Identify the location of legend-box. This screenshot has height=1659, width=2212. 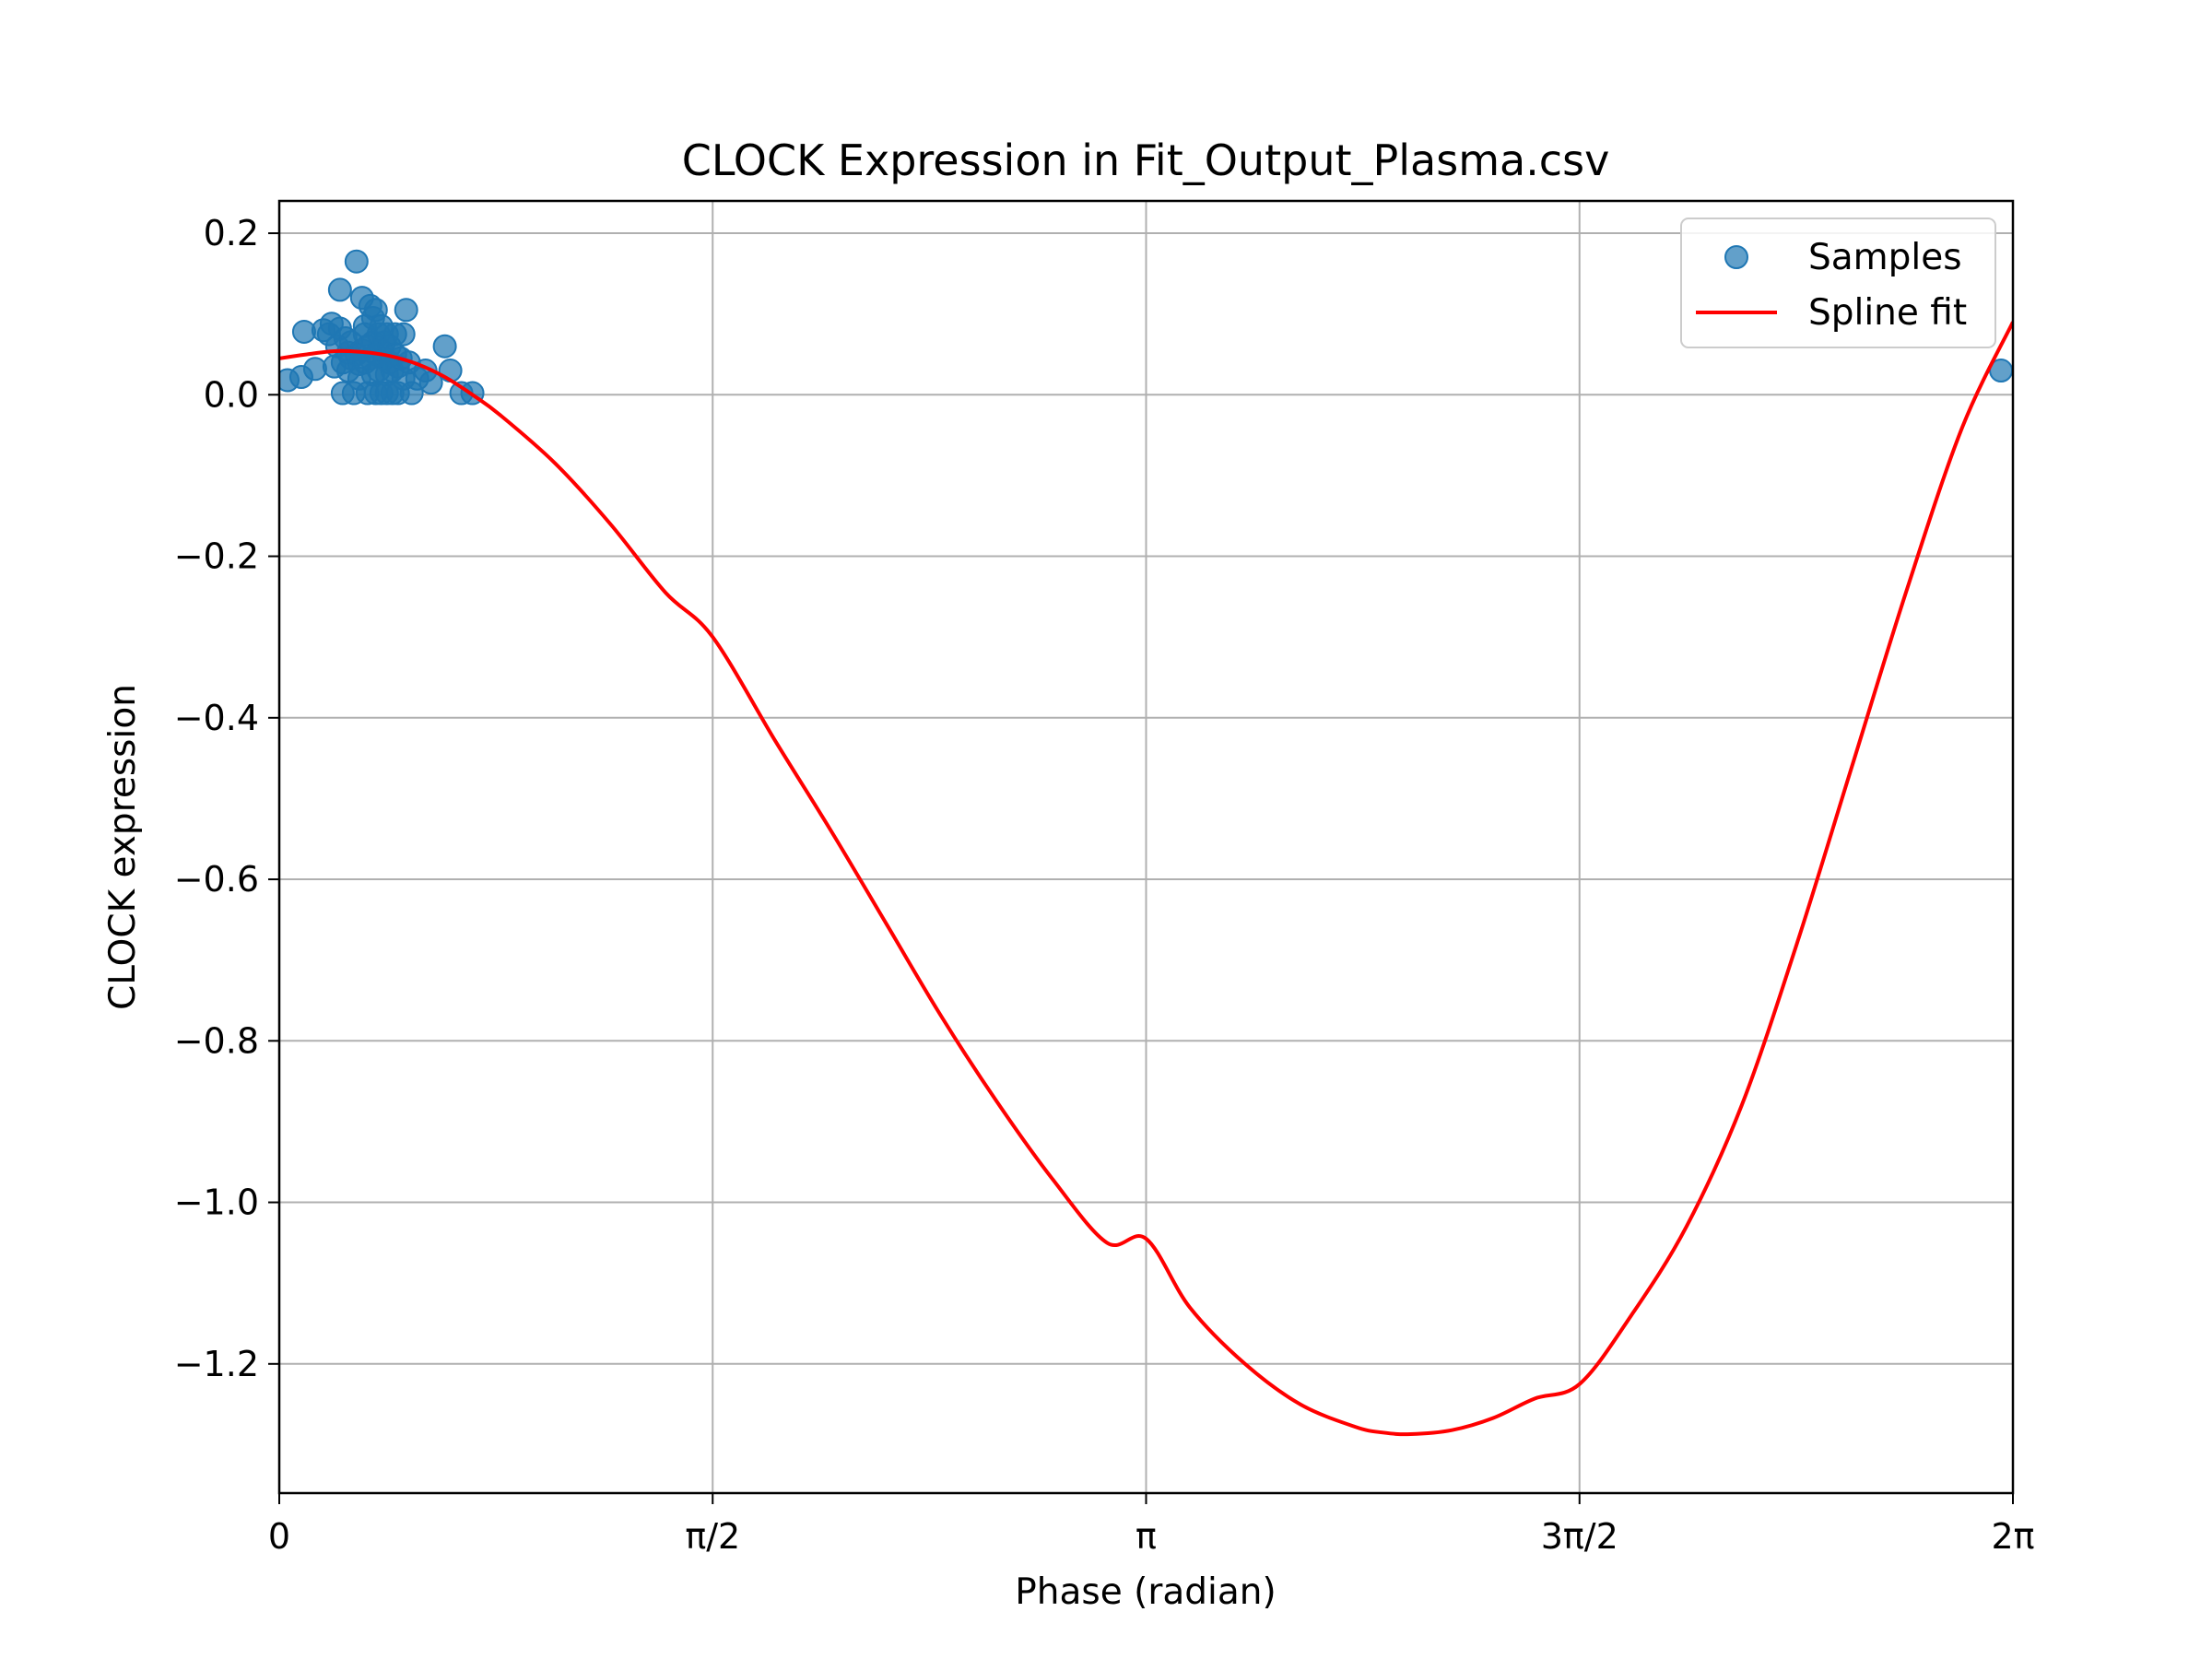
(1838, 283).